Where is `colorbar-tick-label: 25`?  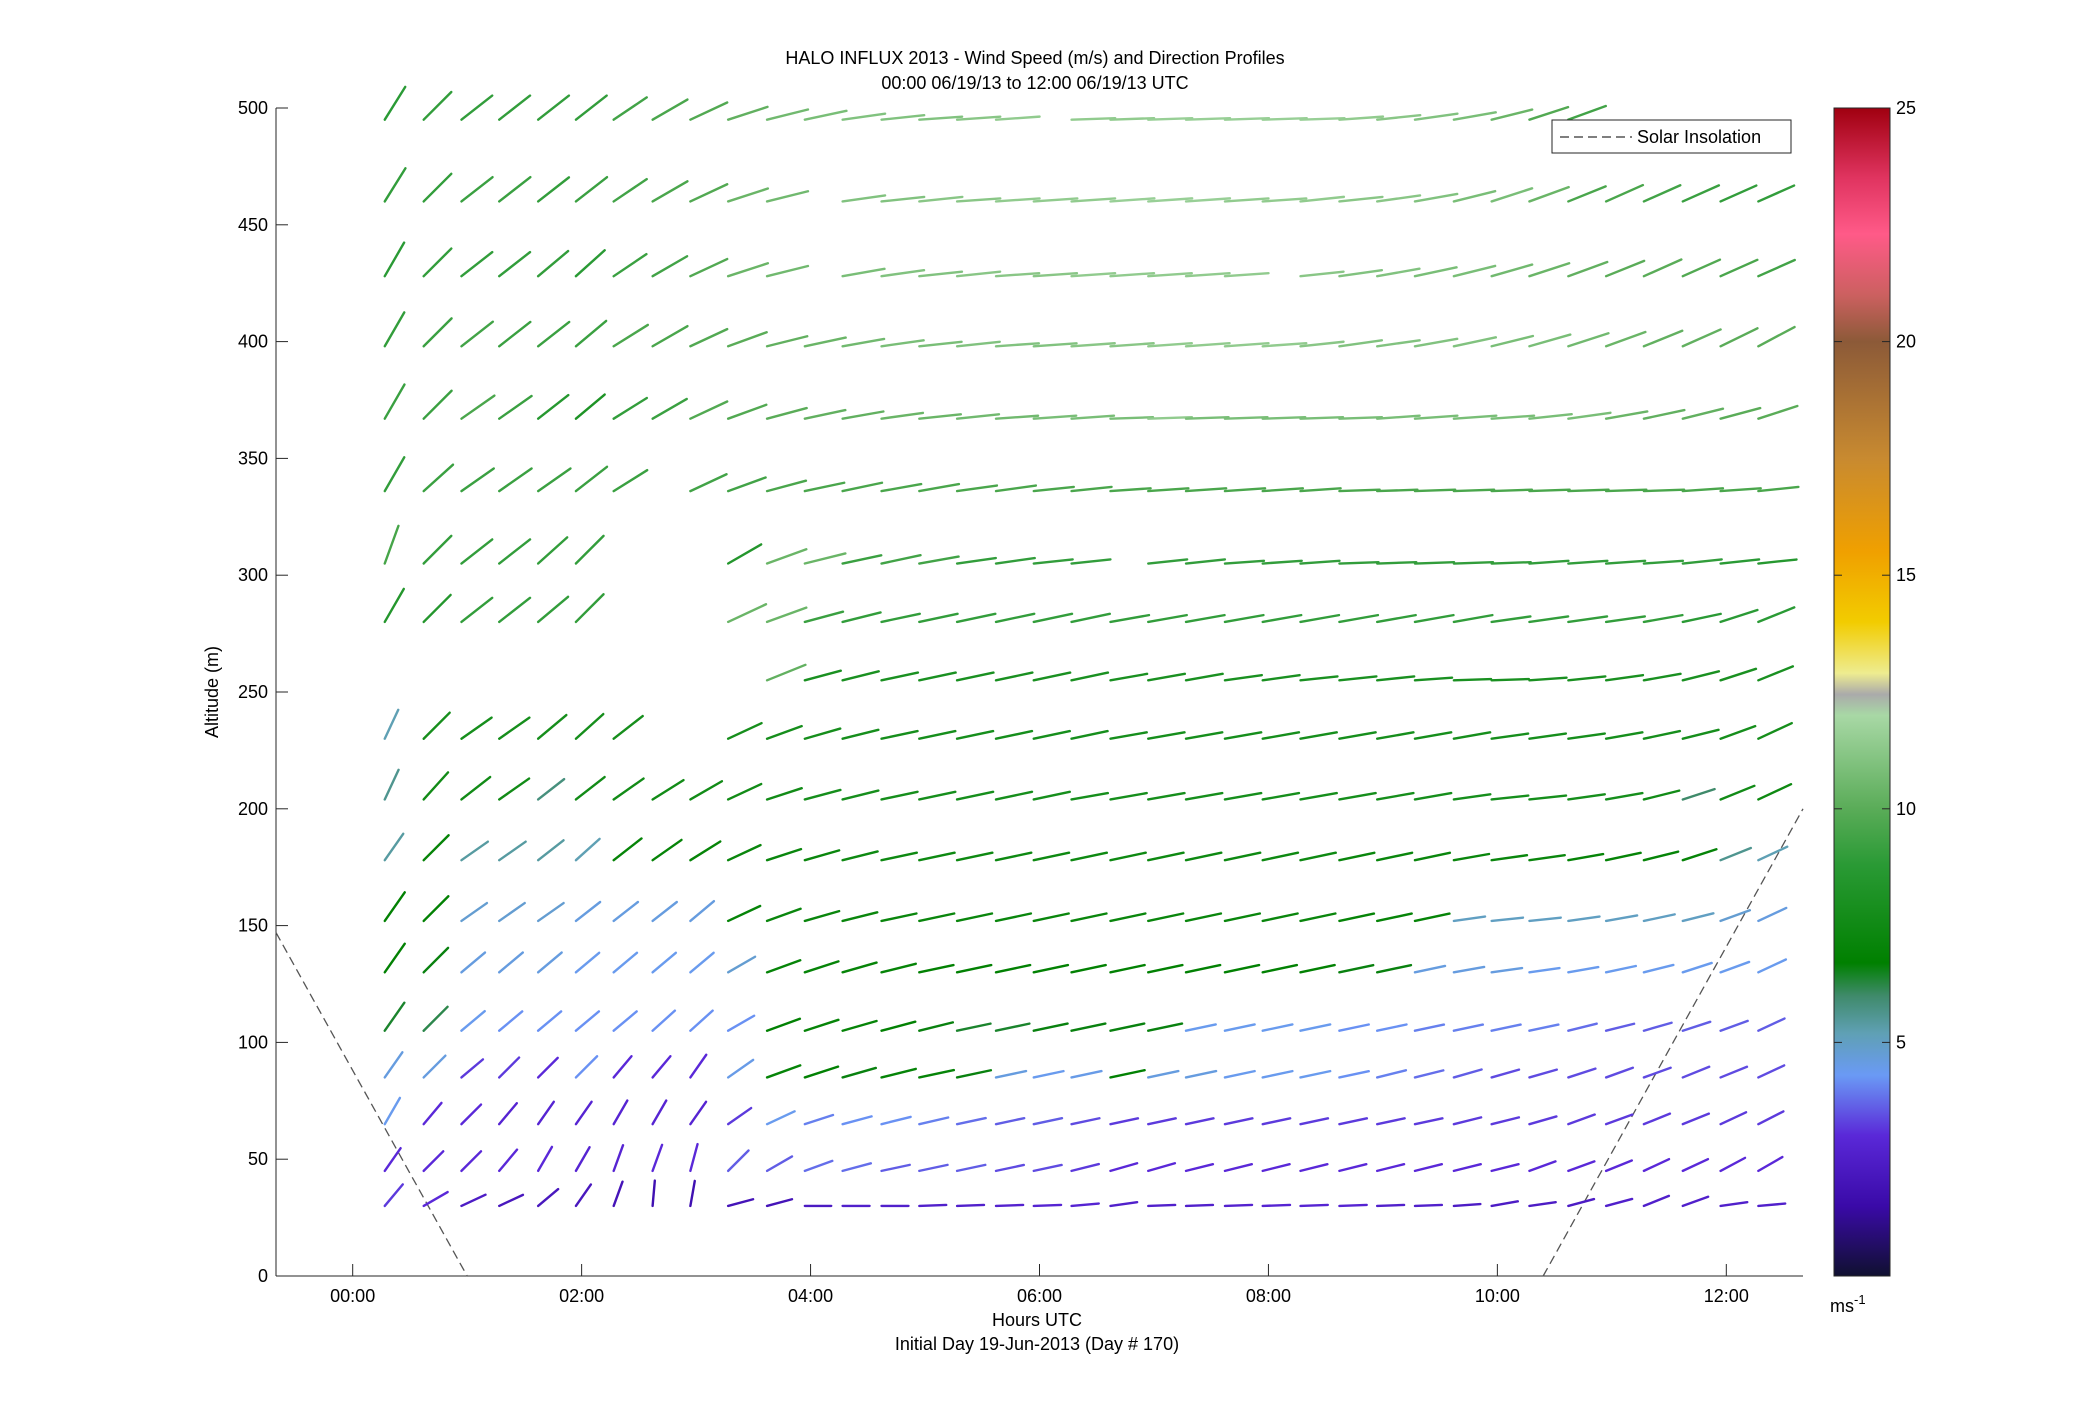
colorbar-tick-label: 25 is located at coordinates (1906, 108).